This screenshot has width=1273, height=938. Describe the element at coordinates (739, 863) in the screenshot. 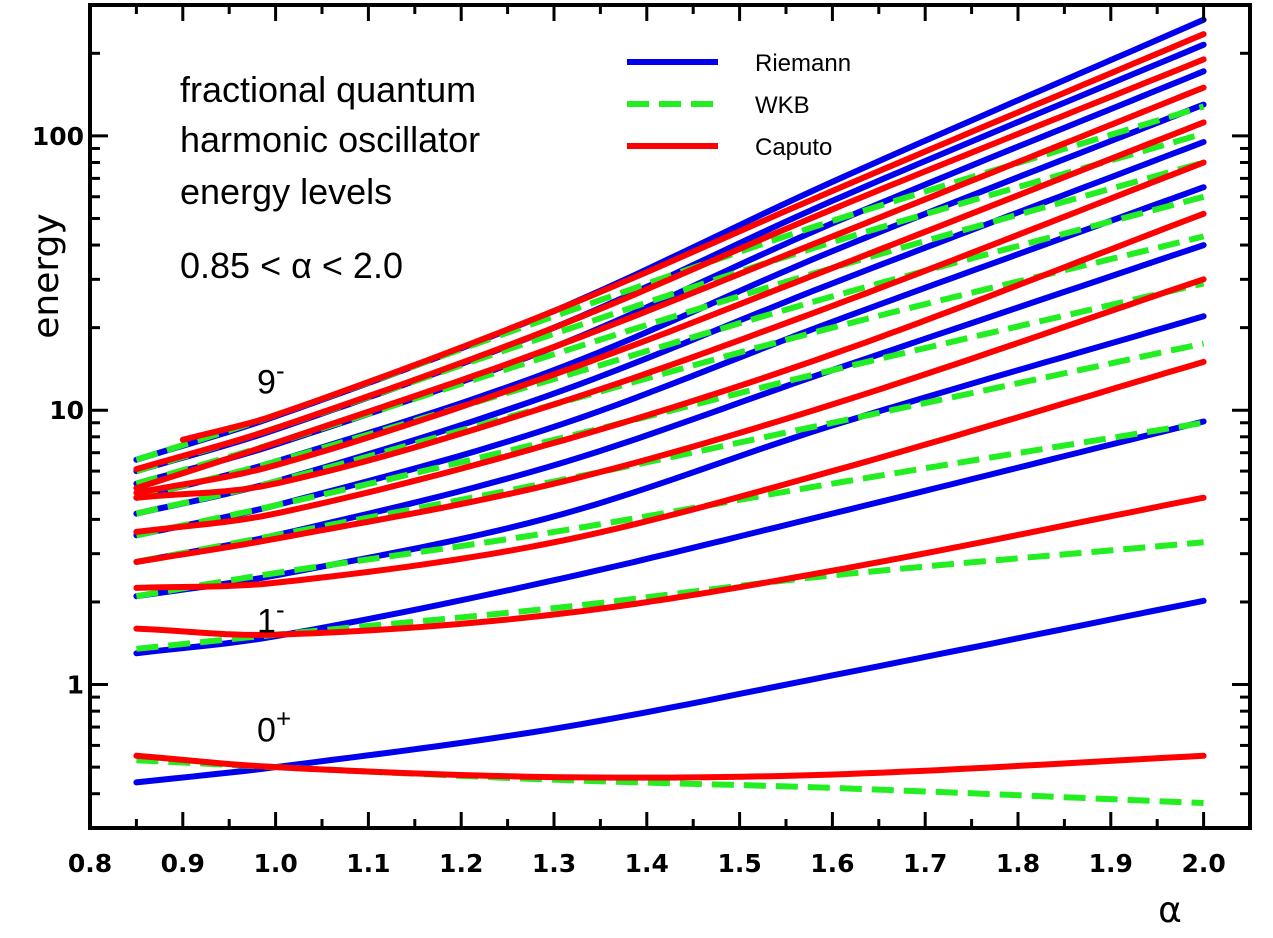

I see `x-tick-label: 1.5` at that location.